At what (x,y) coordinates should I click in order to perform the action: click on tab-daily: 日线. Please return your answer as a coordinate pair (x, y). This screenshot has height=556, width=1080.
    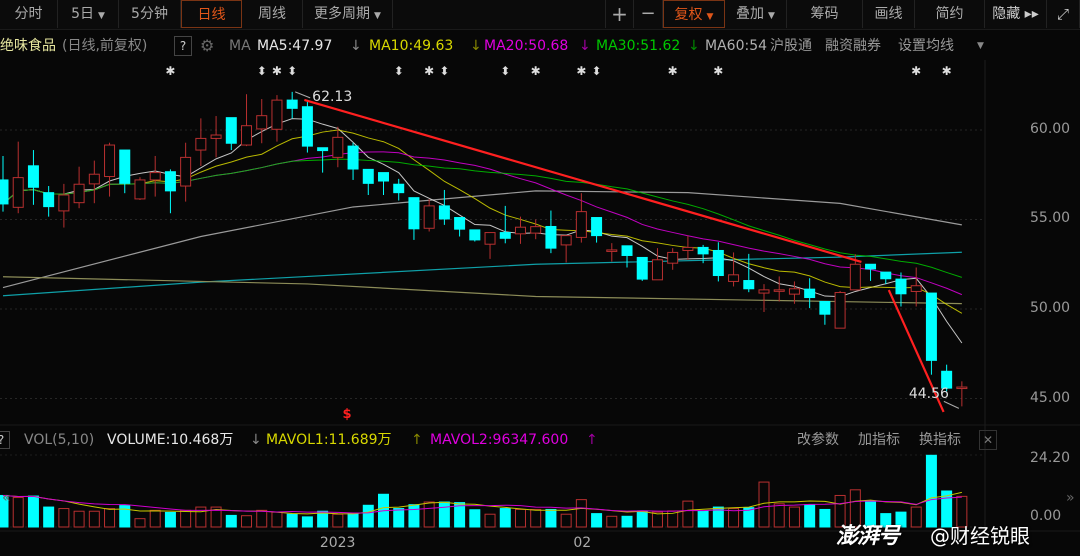
    Looking at the image, I should click on (211, 14).